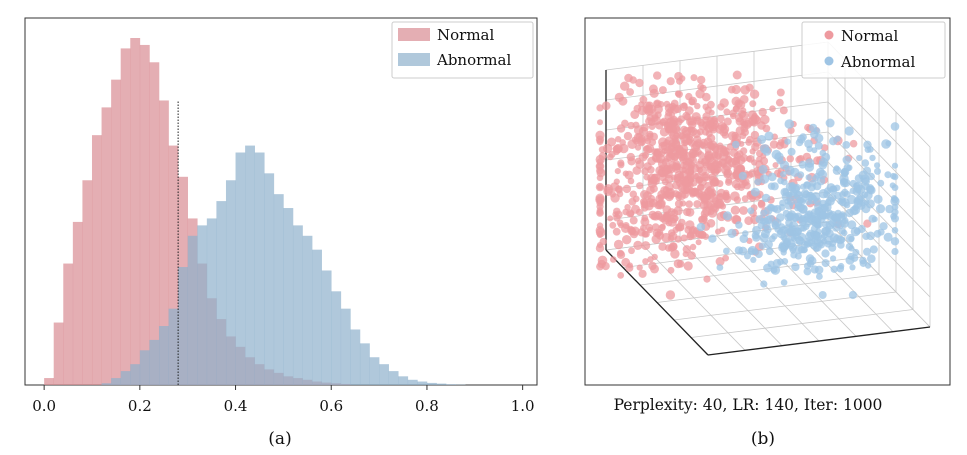 The width and height of the screenshot is (967, 455). What do you see at coordinates (763, 439) in the screenshot?
I see `panel-label-b: (b)` at bounding box center [763, 439].